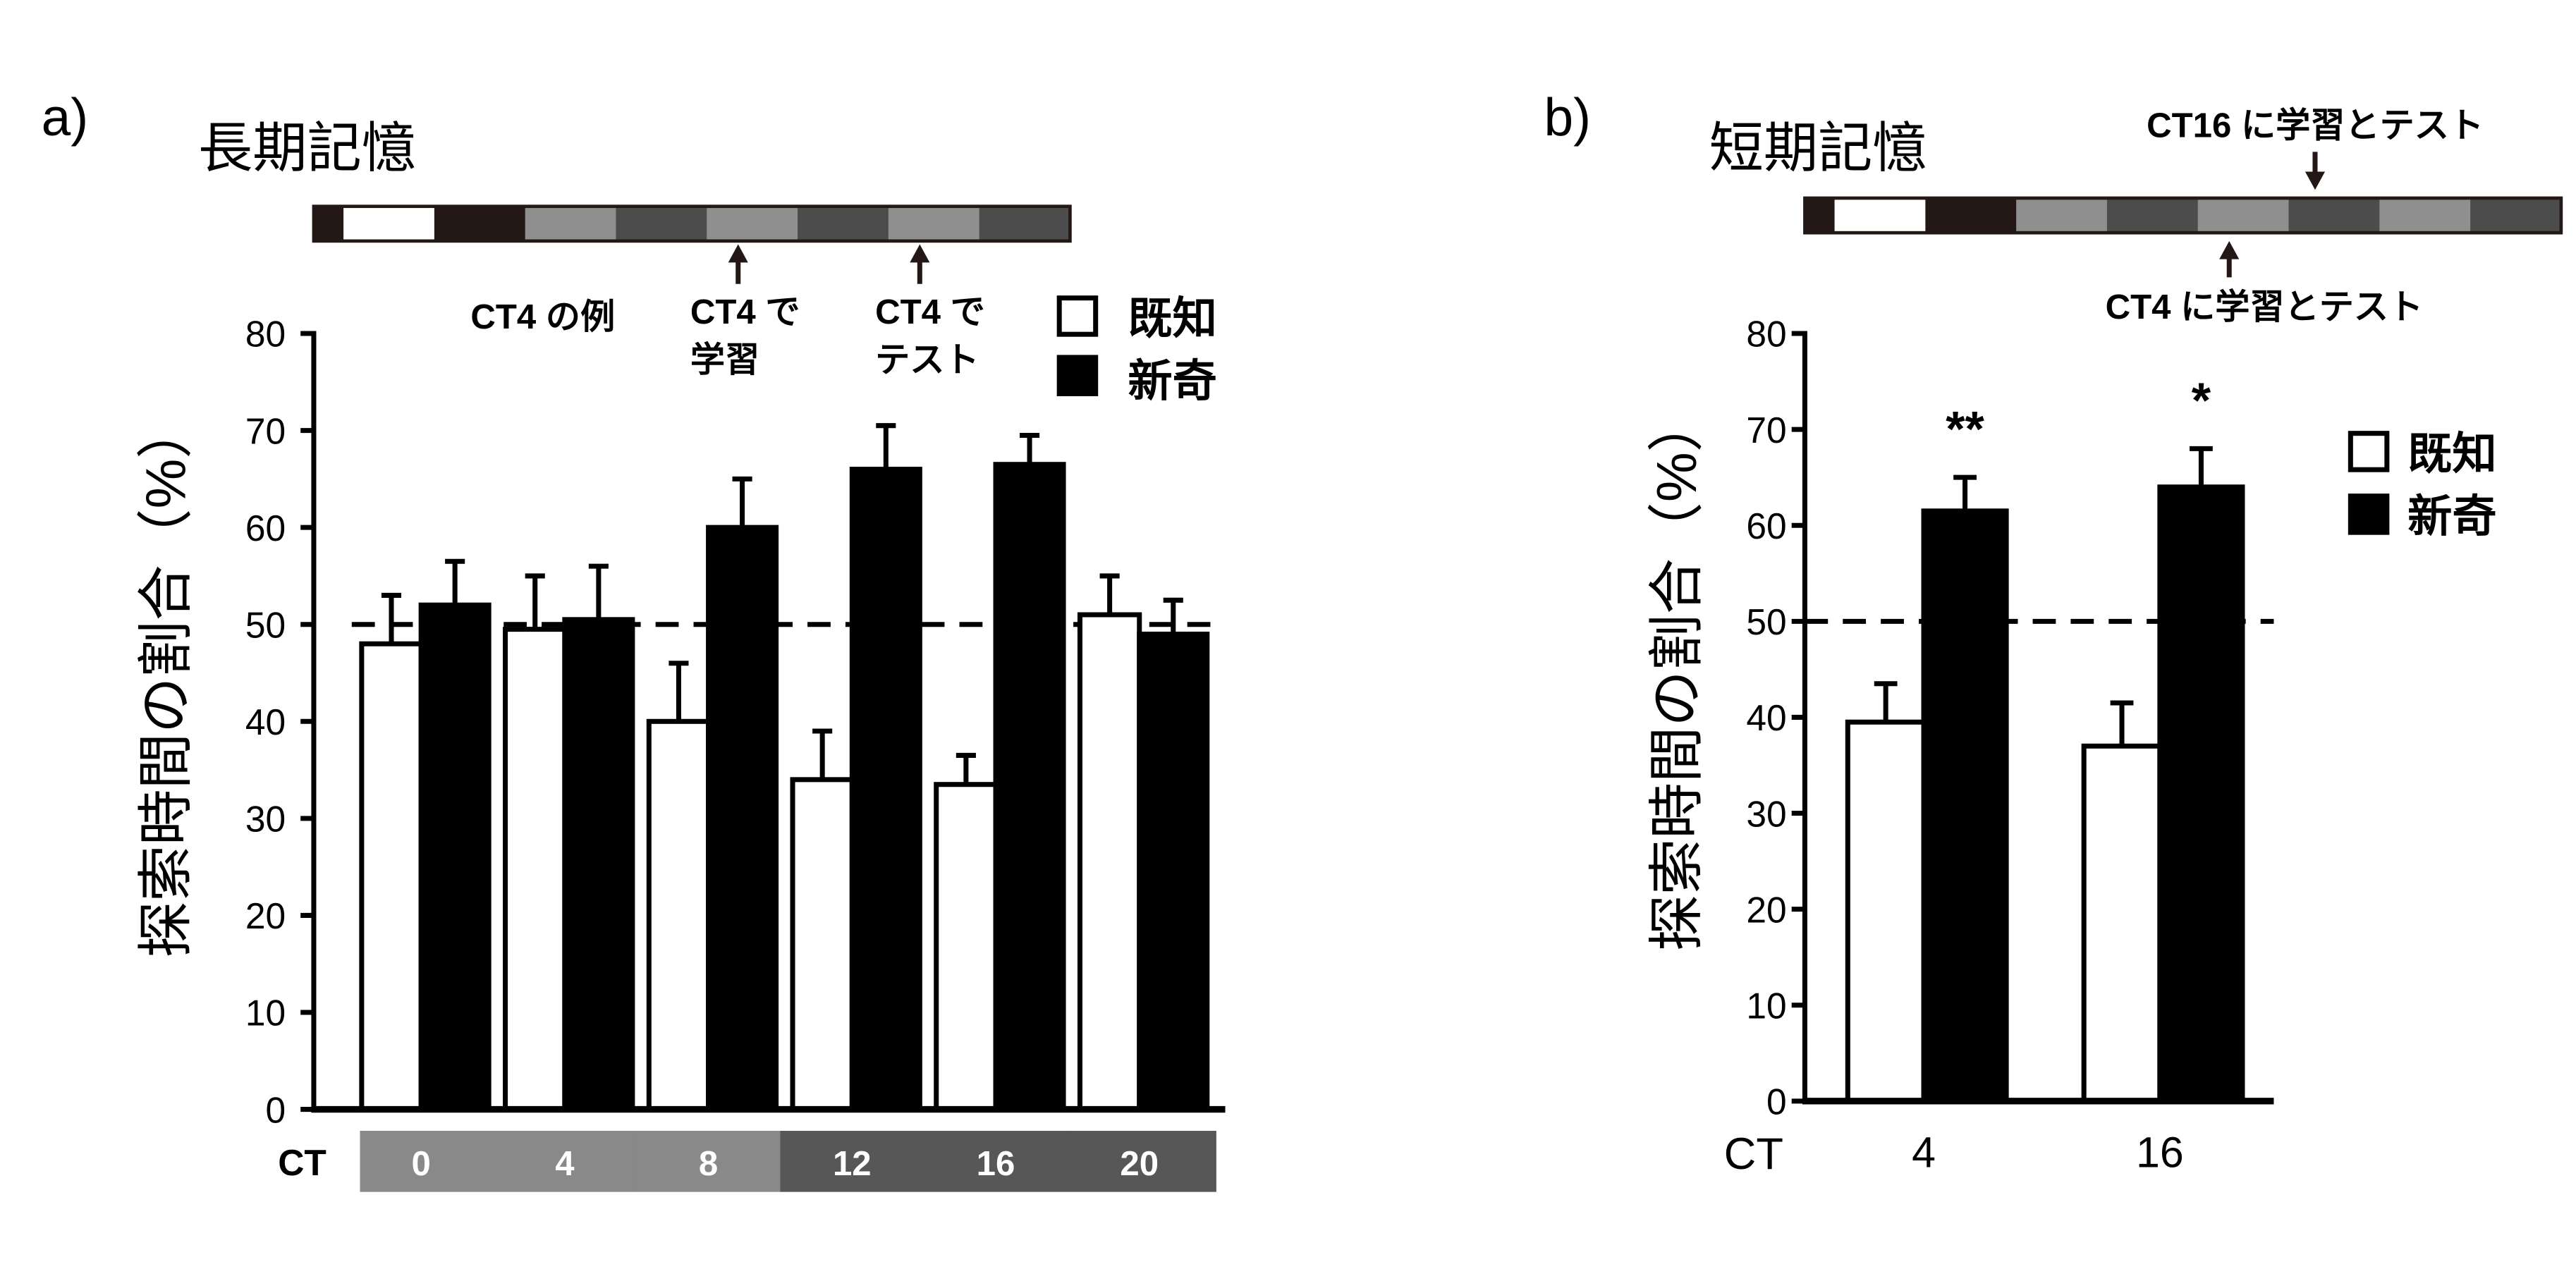  What do you see at coordinates (1818, 148) in the screenshot?
I see `chart-title: 短期記憶` at bounding box center [1818, 148].